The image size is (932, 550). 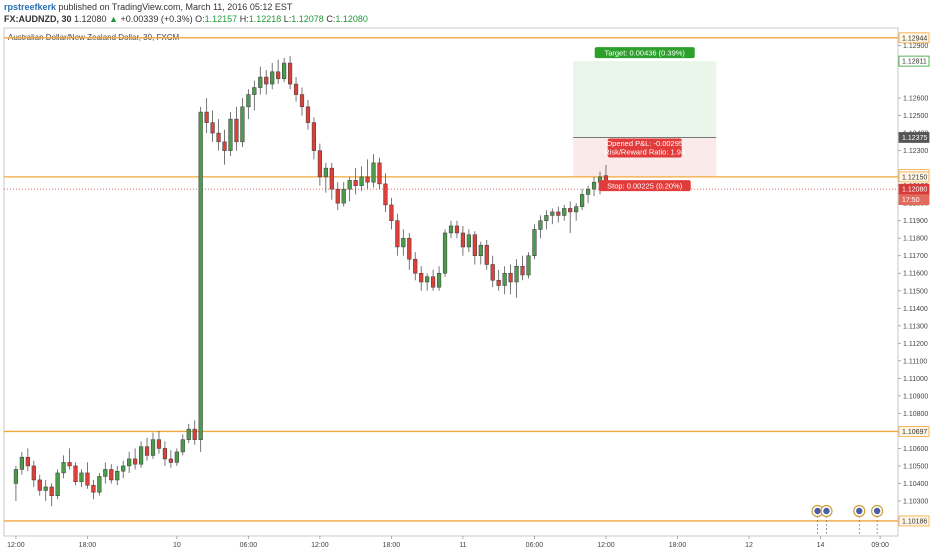 What do you see at coordinates (915, 291) in the screenshot?
I see `price-tick-label: 1.11500` at bounding box center [915, 291].